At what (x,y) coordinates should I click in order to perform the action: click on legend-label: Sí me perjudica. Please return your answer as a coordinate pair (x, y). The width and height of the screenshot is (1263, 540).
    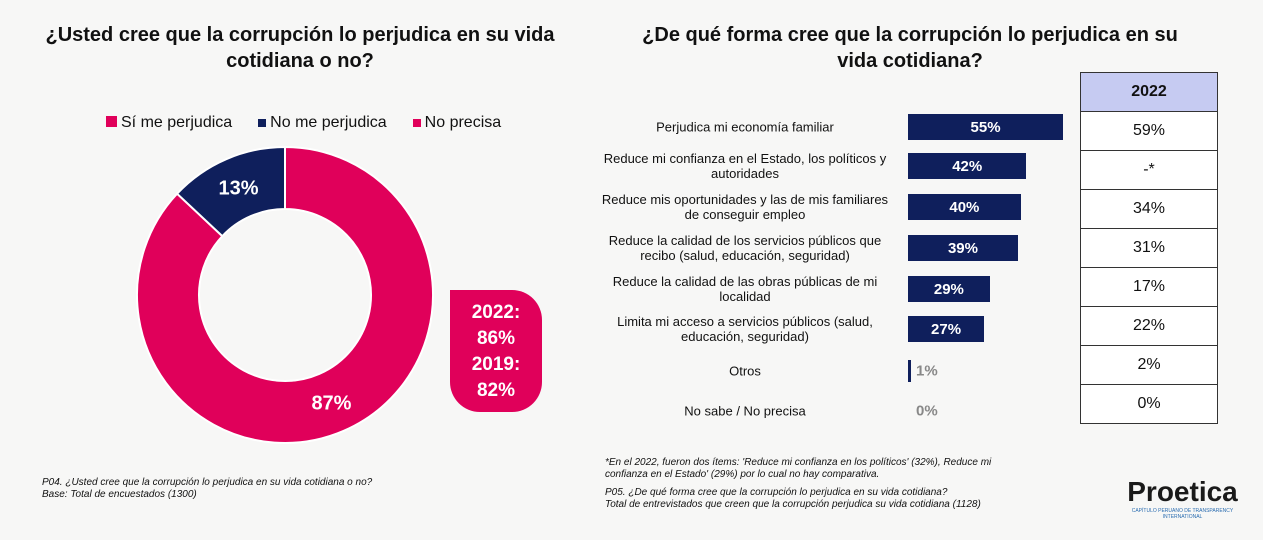
    Looking at the image, I should click on (177, 122).